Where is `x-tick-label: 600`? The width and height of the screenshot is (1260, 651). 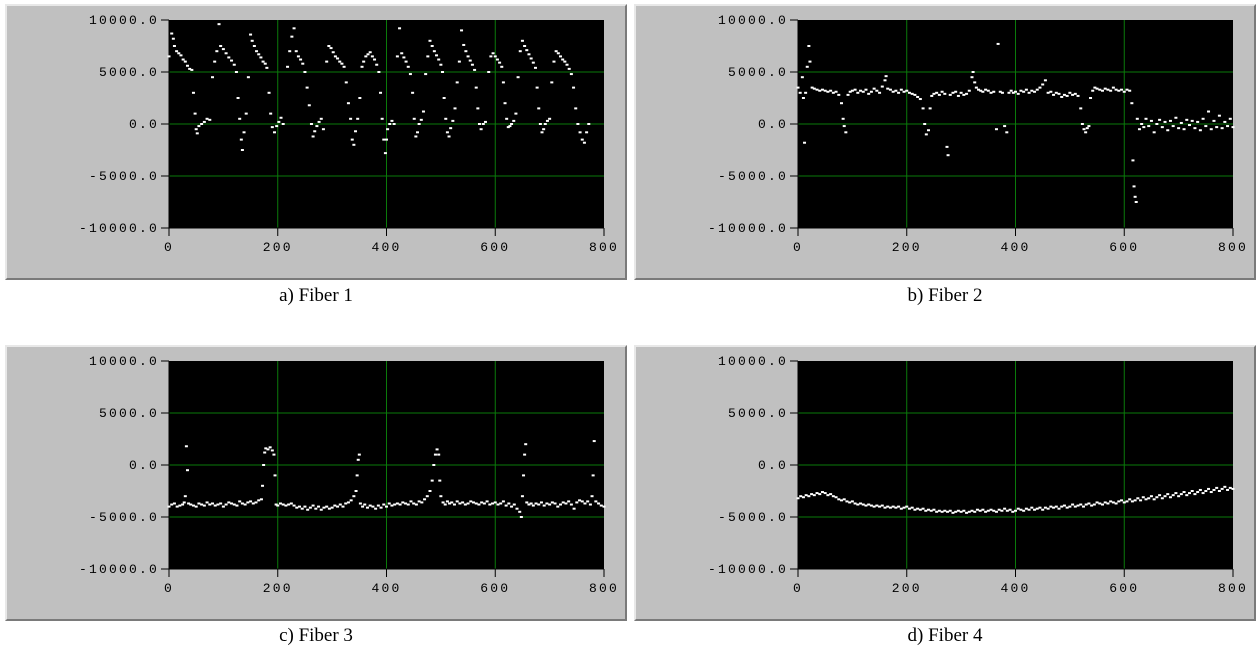
x-tick-label: 600 is located at coordinates (1124, 247).